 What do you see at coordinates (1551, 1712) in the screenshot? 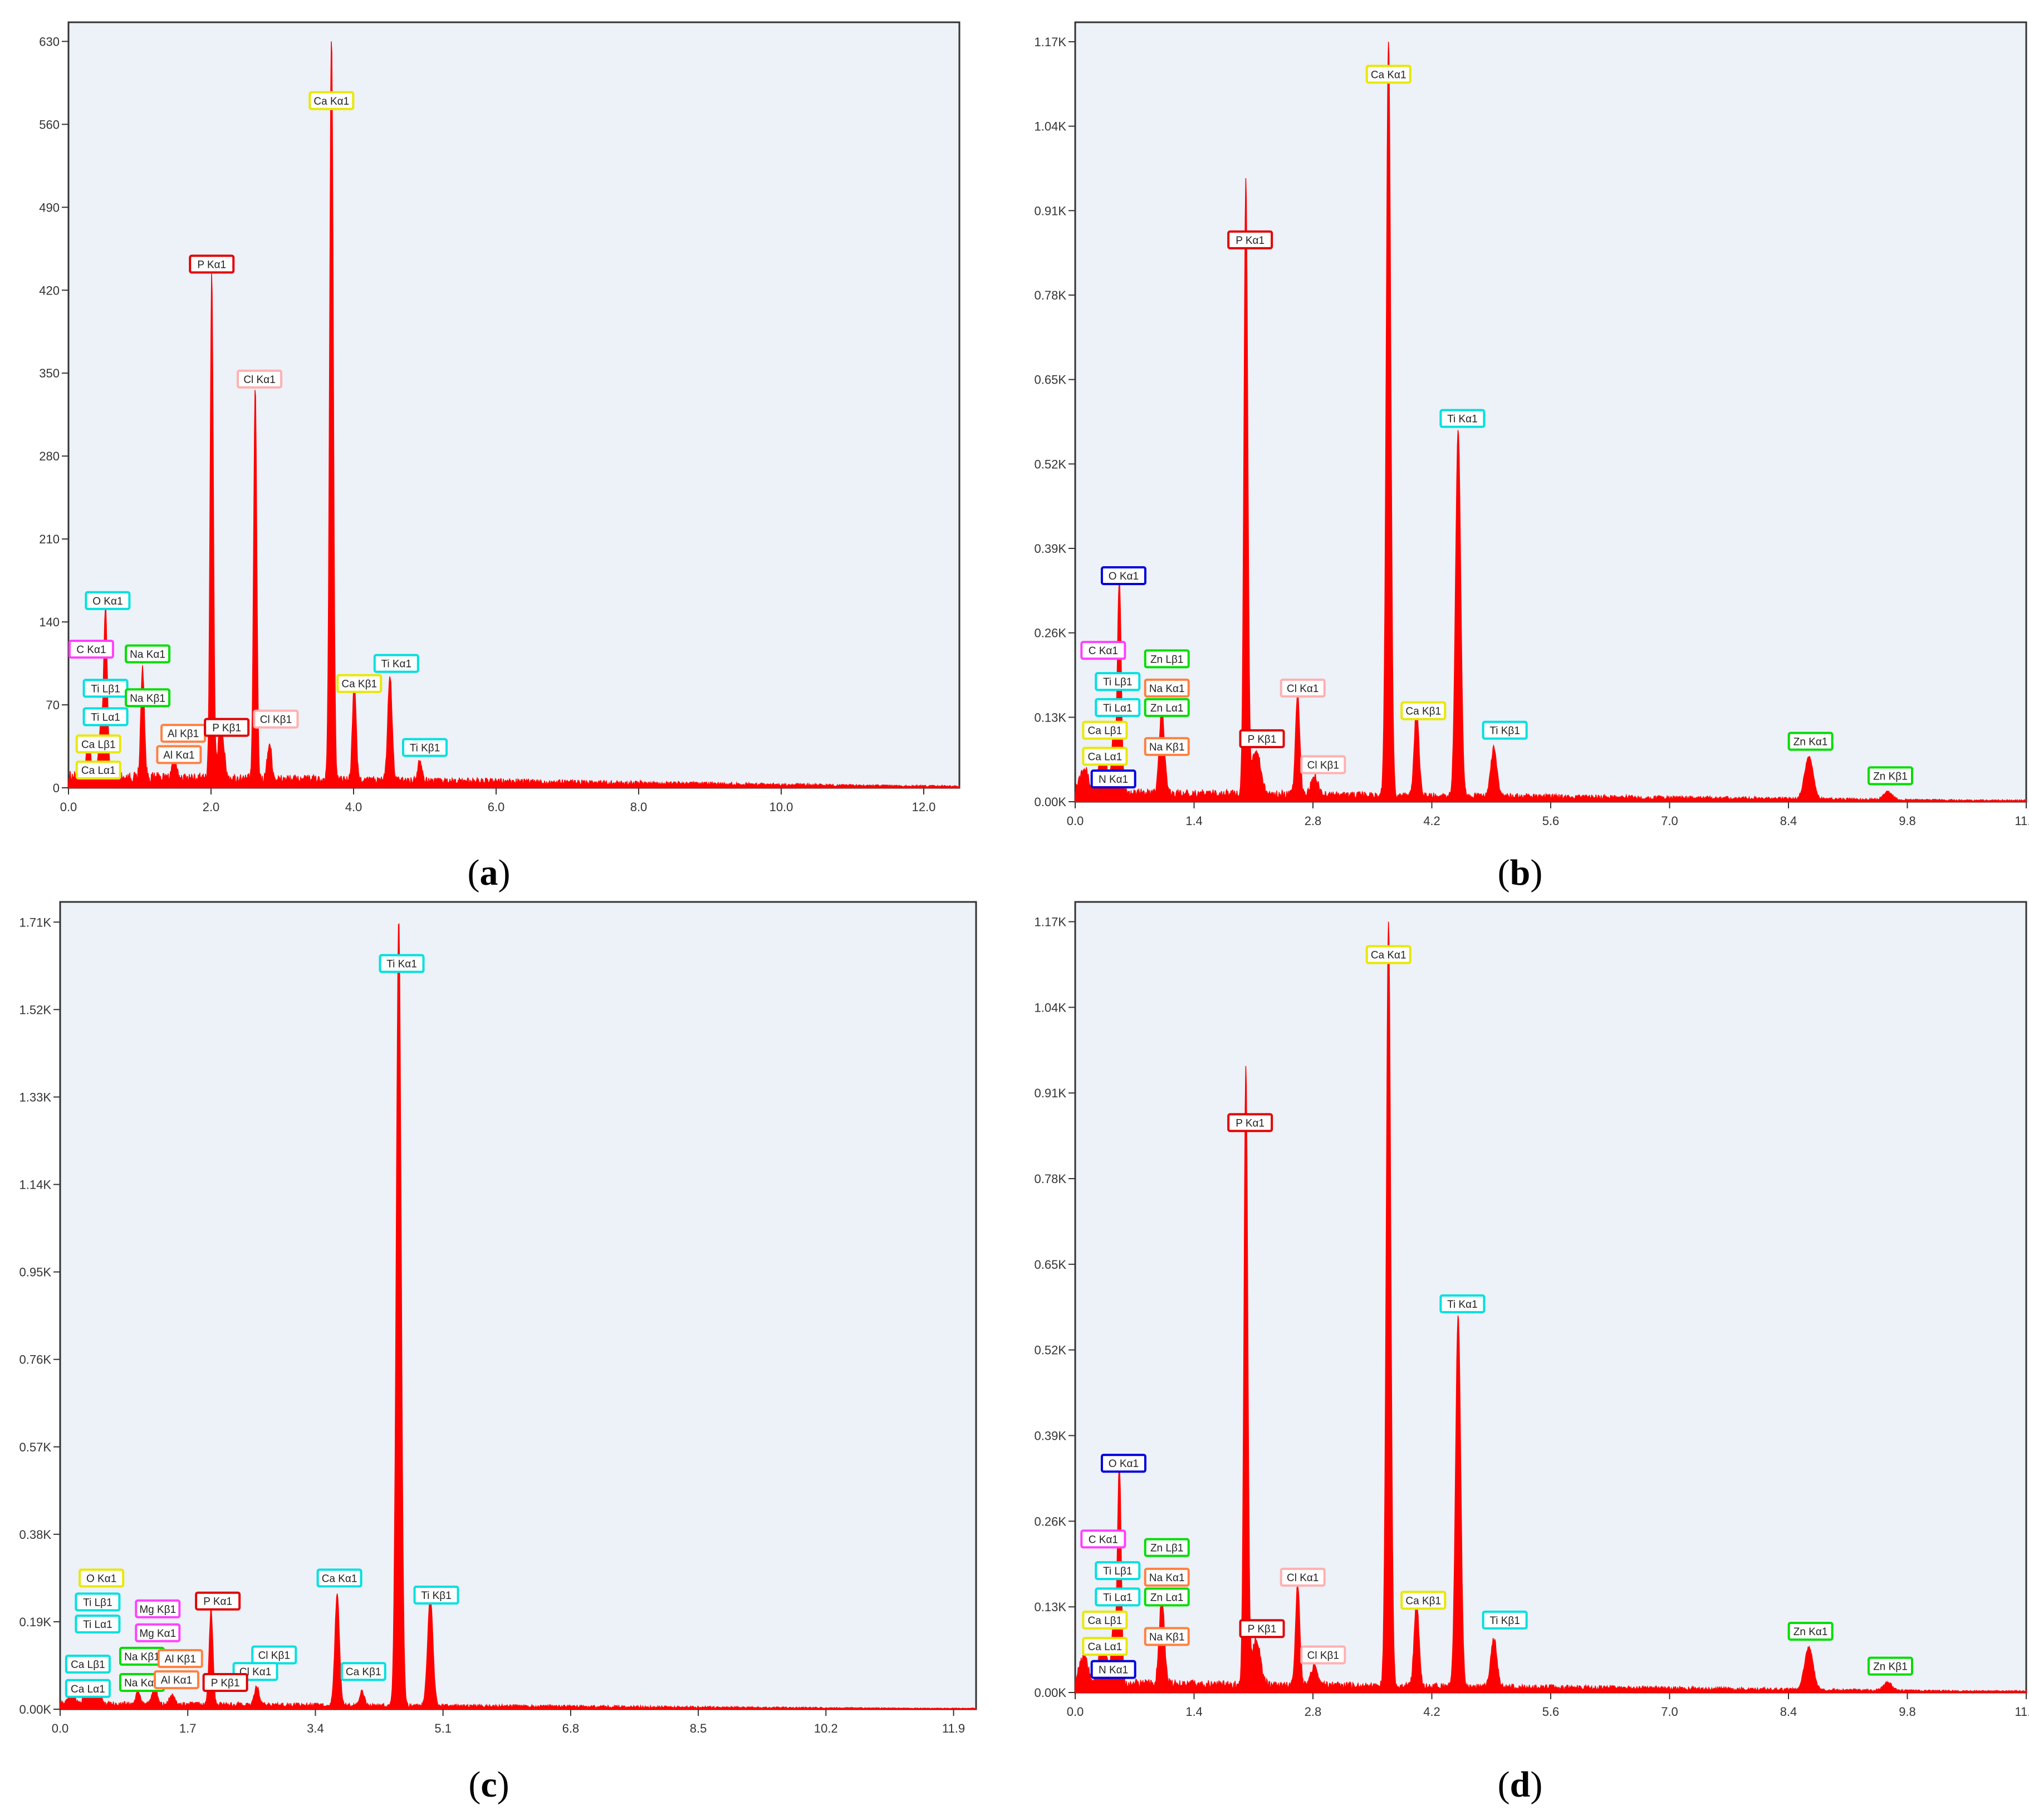
I see `x-tick-label: 5.6` at bounding box center [1551, 1712].